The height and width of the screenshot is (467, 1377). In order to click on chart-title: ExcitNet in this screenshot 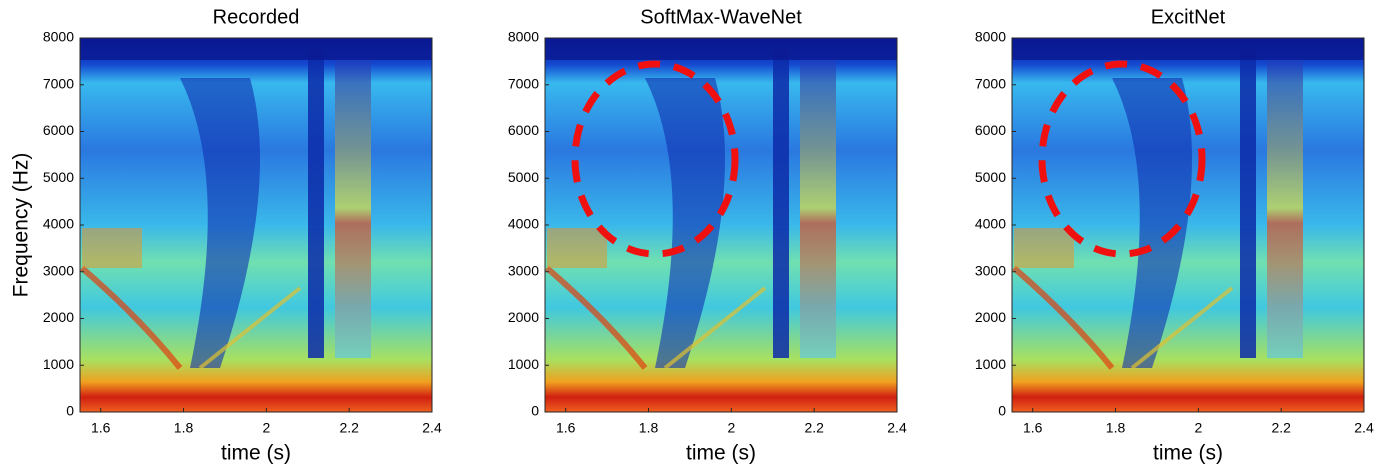, I will do `click(1188, 17)`.